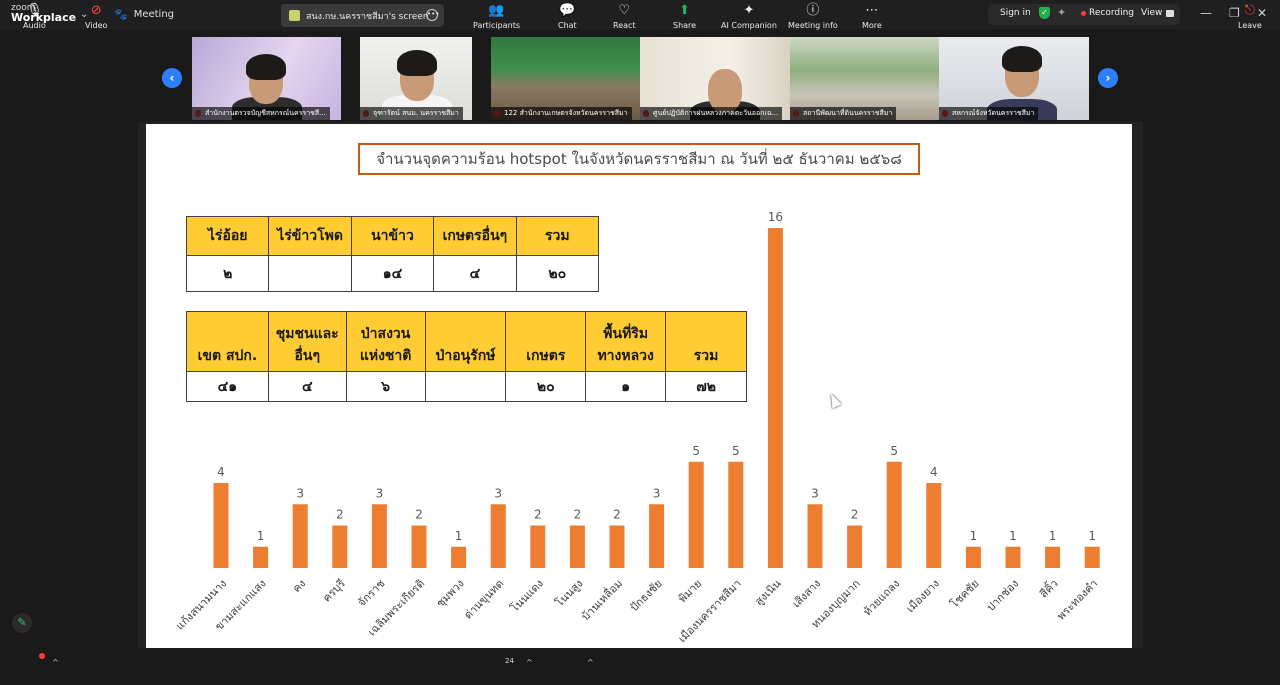  Describe the element at coordinates (465, 341) in the screenshot. I see `table-header: ป่าอนุรักษ์` at that location.